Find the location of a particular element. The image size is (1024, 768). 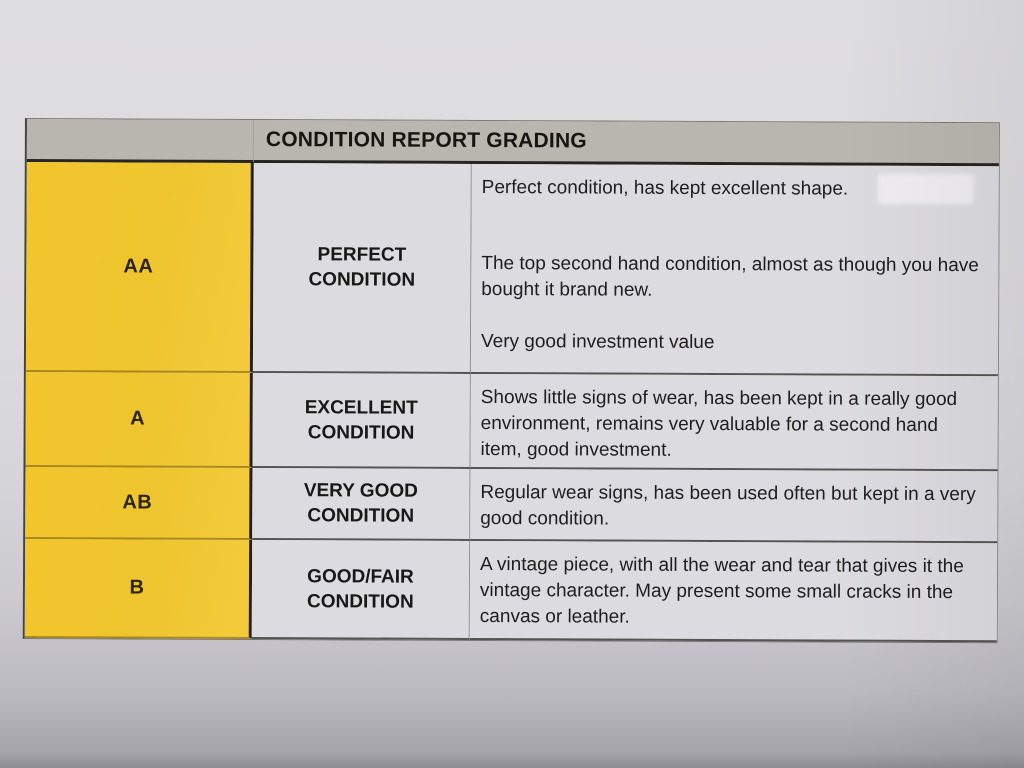

condition-cell-aa: PERFECT CONDITION is located at coordinates (362, 268).